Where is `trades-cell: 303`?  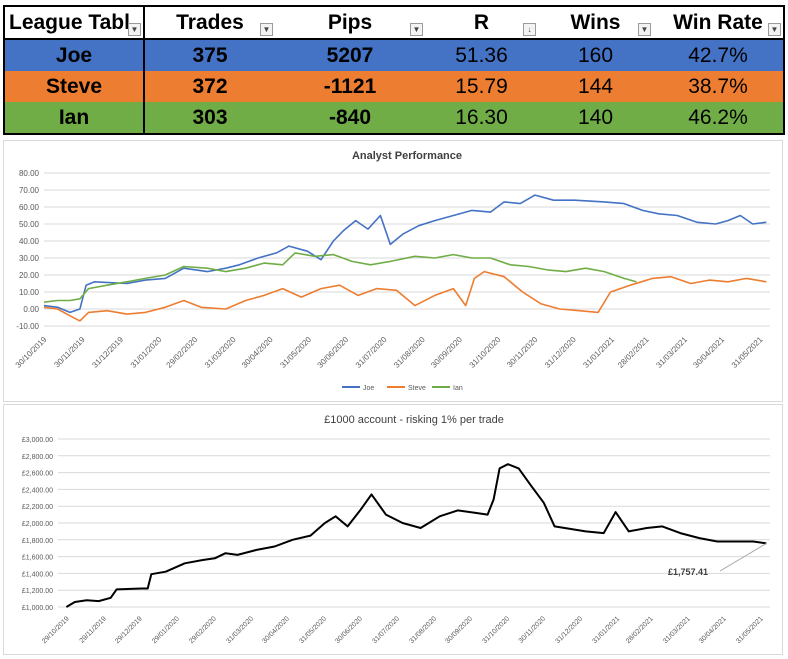 trades-cell: 303 is located at coordinates (209, 118).